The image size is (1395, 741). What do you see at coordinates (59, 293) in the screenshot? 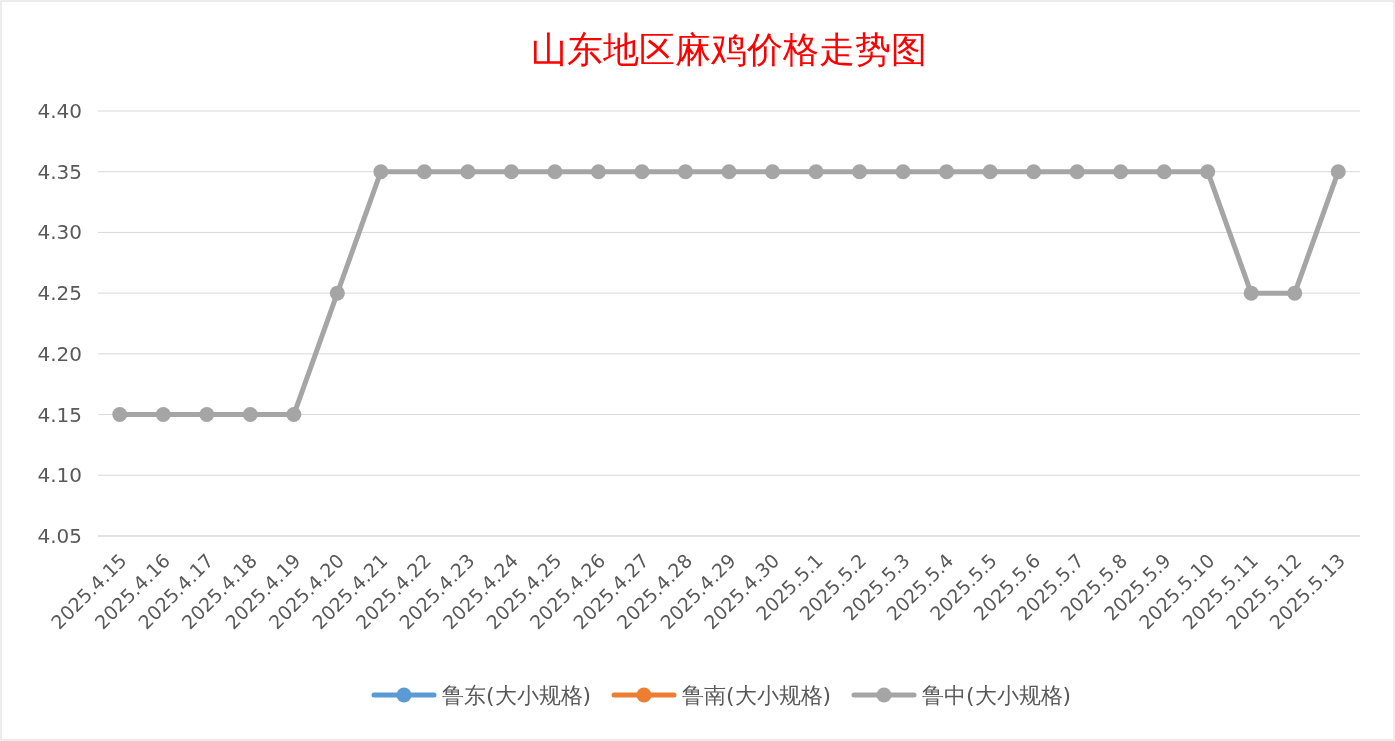
I see `ytick: 4.25` at bounding box center [59, 293].